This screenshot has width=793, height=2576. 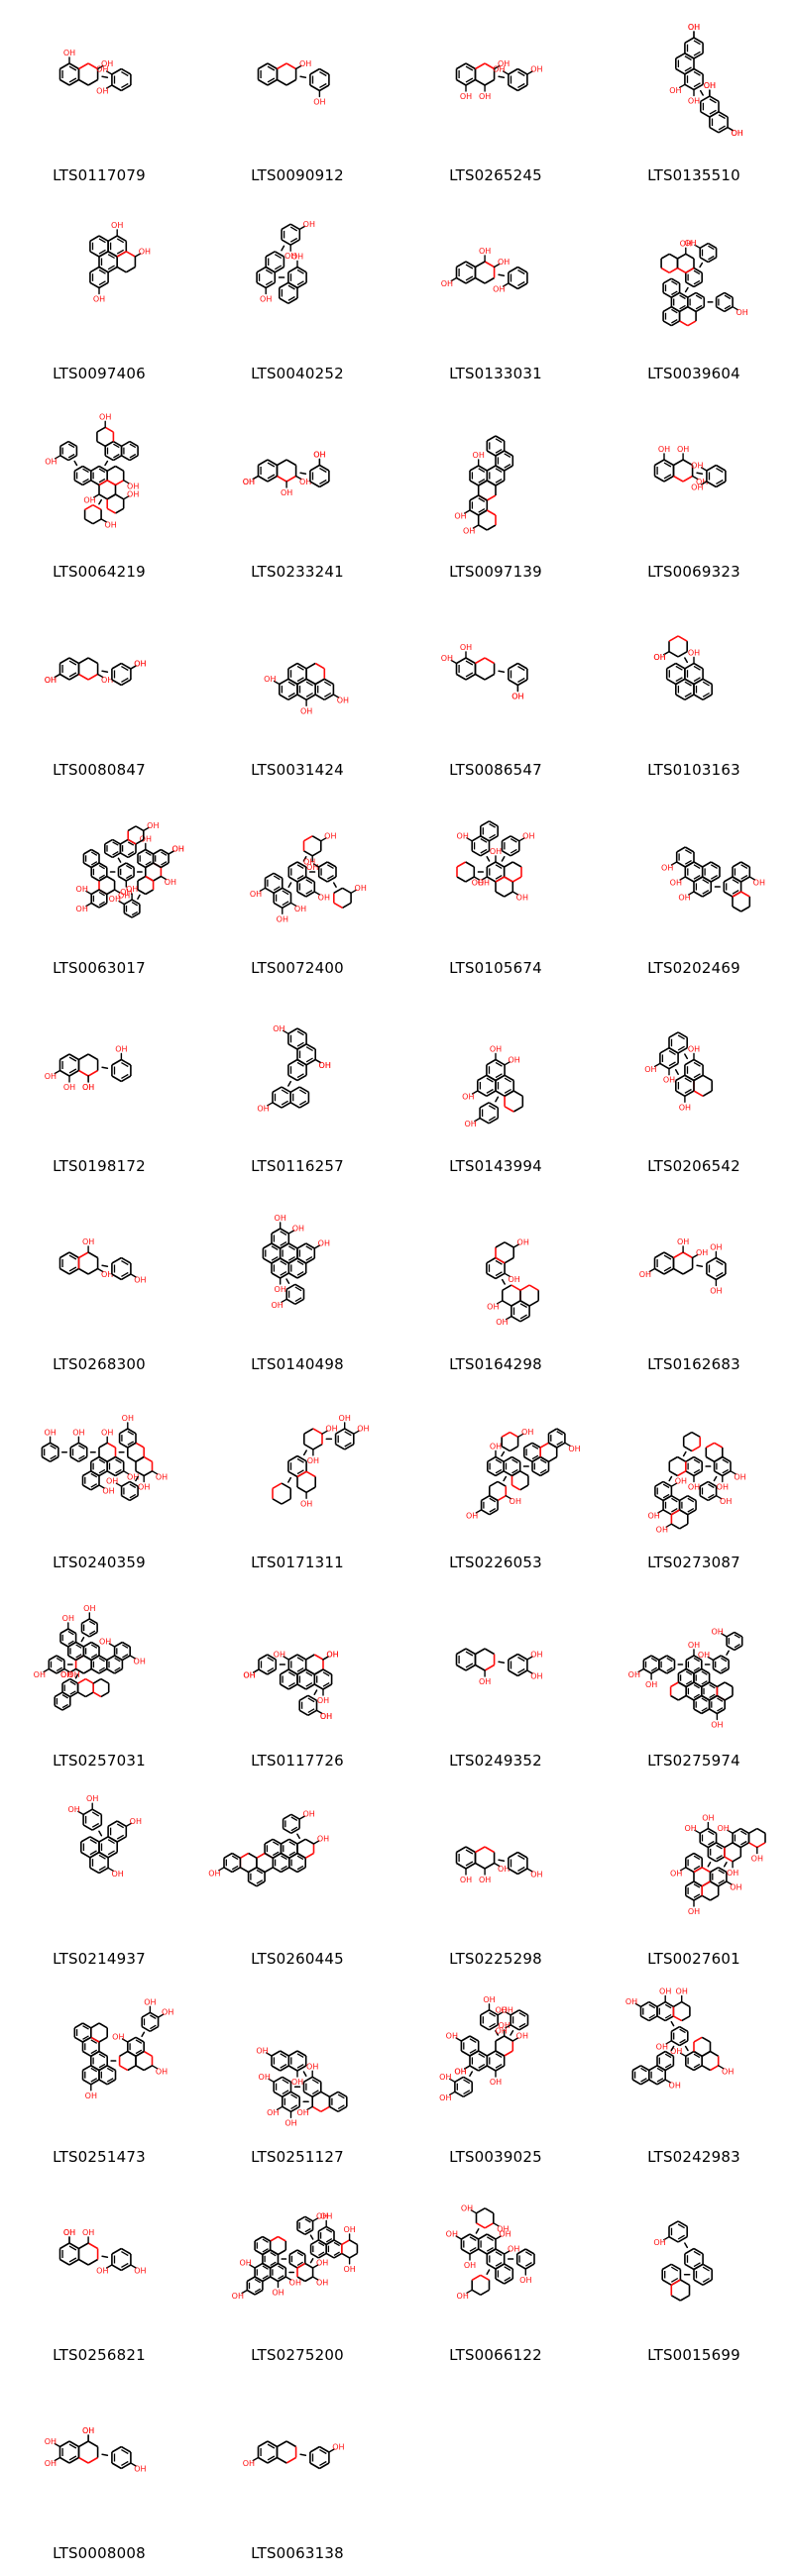 What do you see at coordinates (99, 2355) in the screenshot?
I see `molecule-id-label: LTS0256821` at bounding box center [99, 2355].